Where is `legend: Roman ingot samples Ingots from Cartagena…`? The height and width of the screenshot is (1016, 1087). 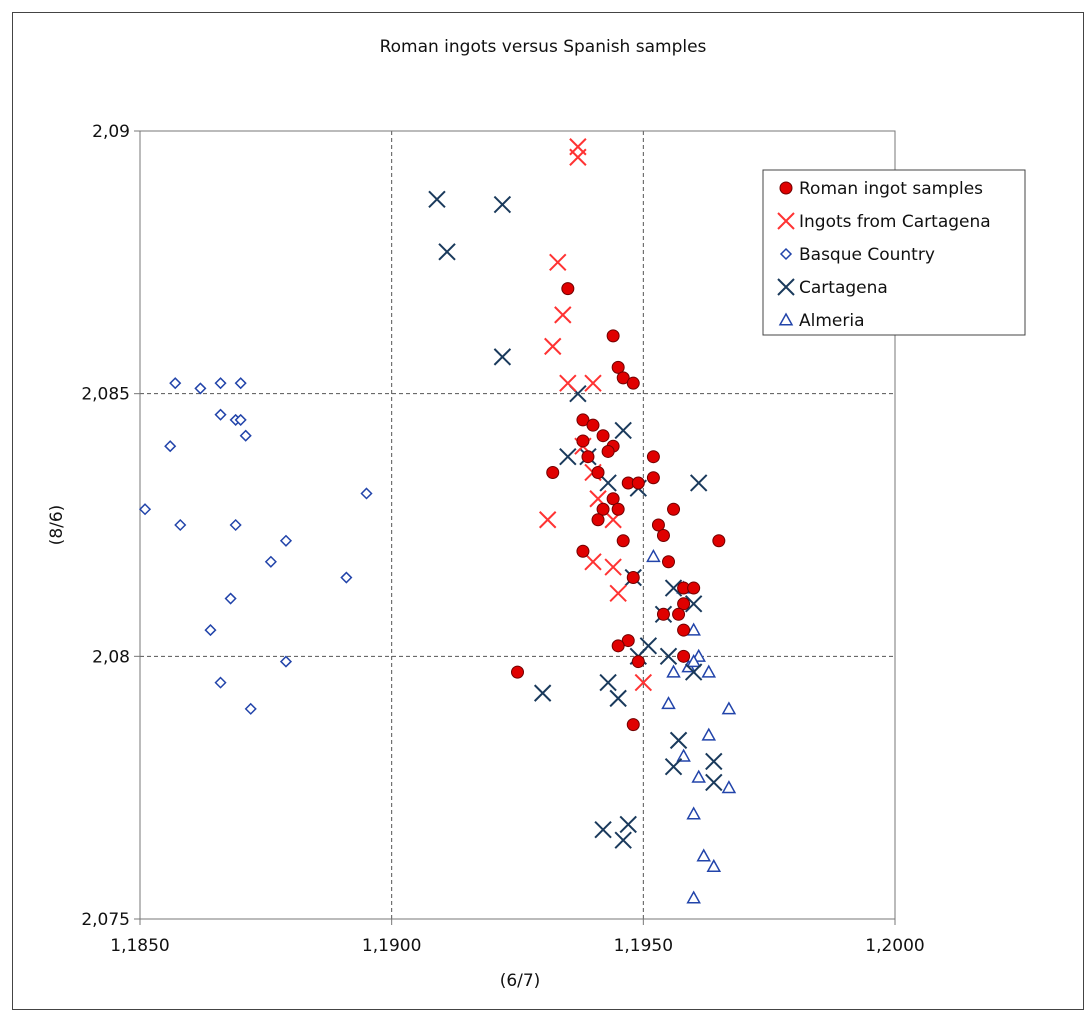
legend: Roman ingot samples Ingots from Cartagena… is located at coordinates (894, 252).